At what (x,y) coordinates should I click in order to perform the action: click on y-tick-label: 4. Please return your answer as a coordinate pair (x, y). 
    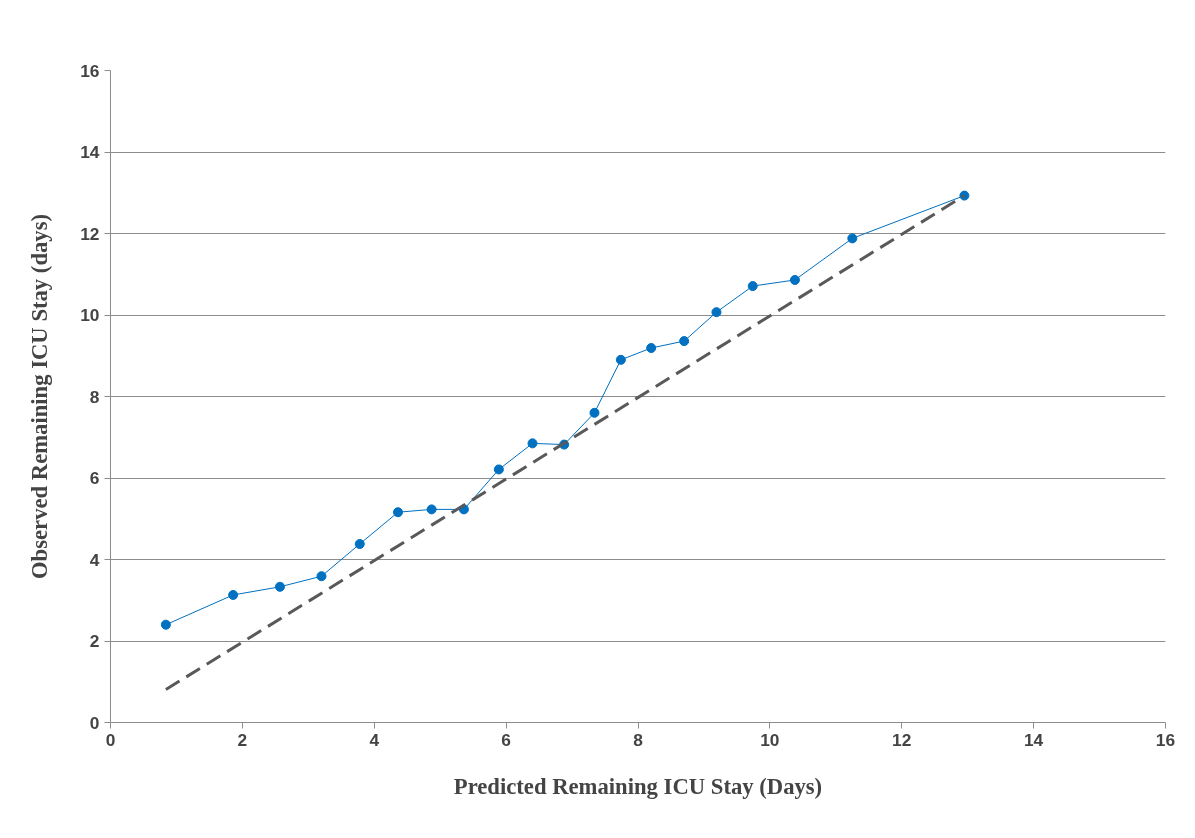
    Looking at the image, I should click on (94, 559).